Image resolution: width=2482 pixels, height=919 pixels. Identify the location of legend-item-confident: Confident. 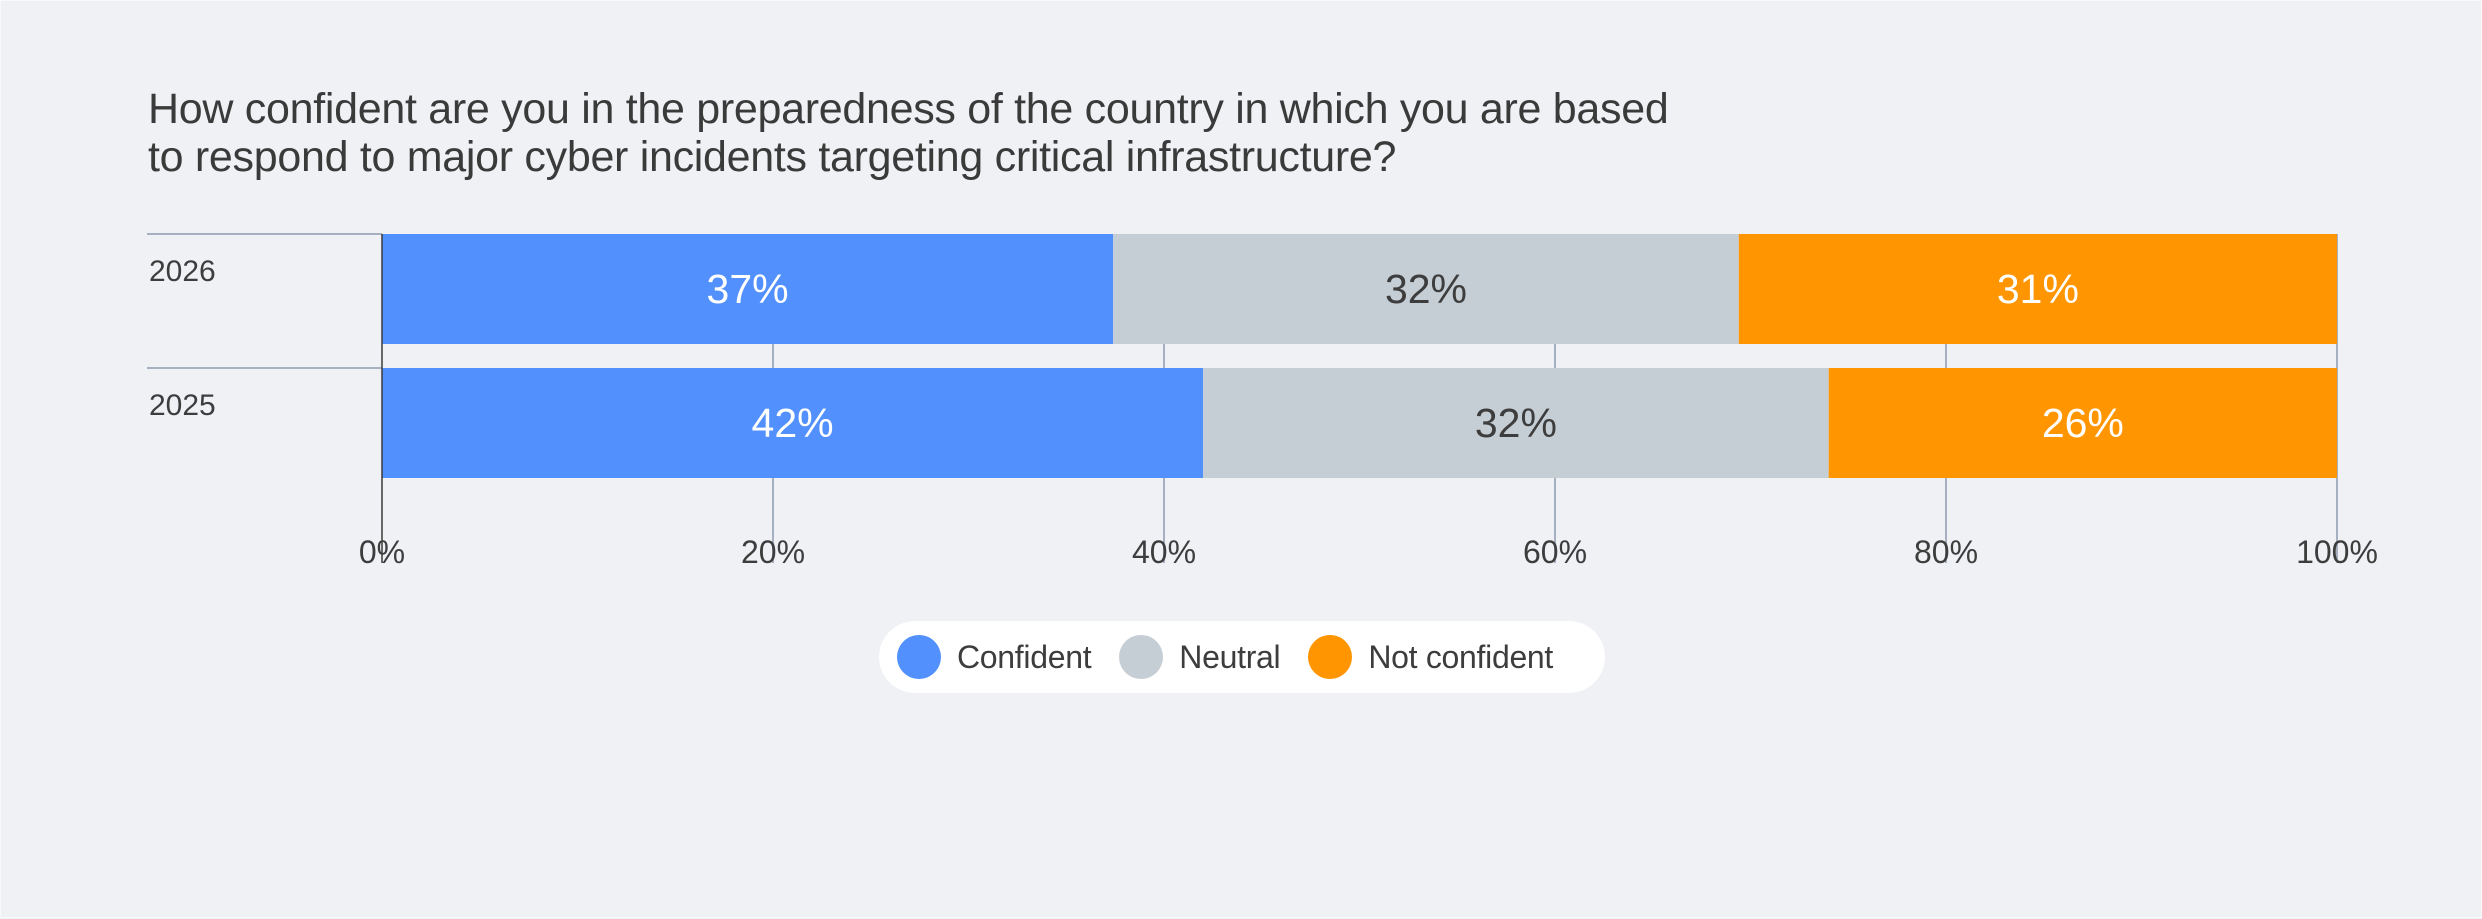
(994, 657).